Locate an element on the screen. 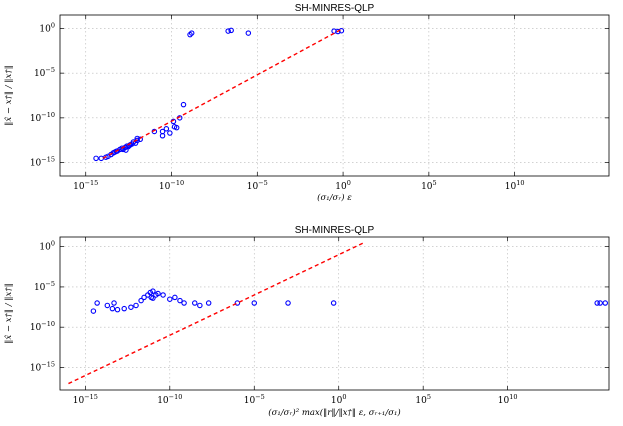 The image size is (623, 426). x-axis-label: (σ₁/σᵣ)² max(‖r‖/‖x†‖ ε, σᵣ₊₁/σ₁) is located at coordinates (334, 412).